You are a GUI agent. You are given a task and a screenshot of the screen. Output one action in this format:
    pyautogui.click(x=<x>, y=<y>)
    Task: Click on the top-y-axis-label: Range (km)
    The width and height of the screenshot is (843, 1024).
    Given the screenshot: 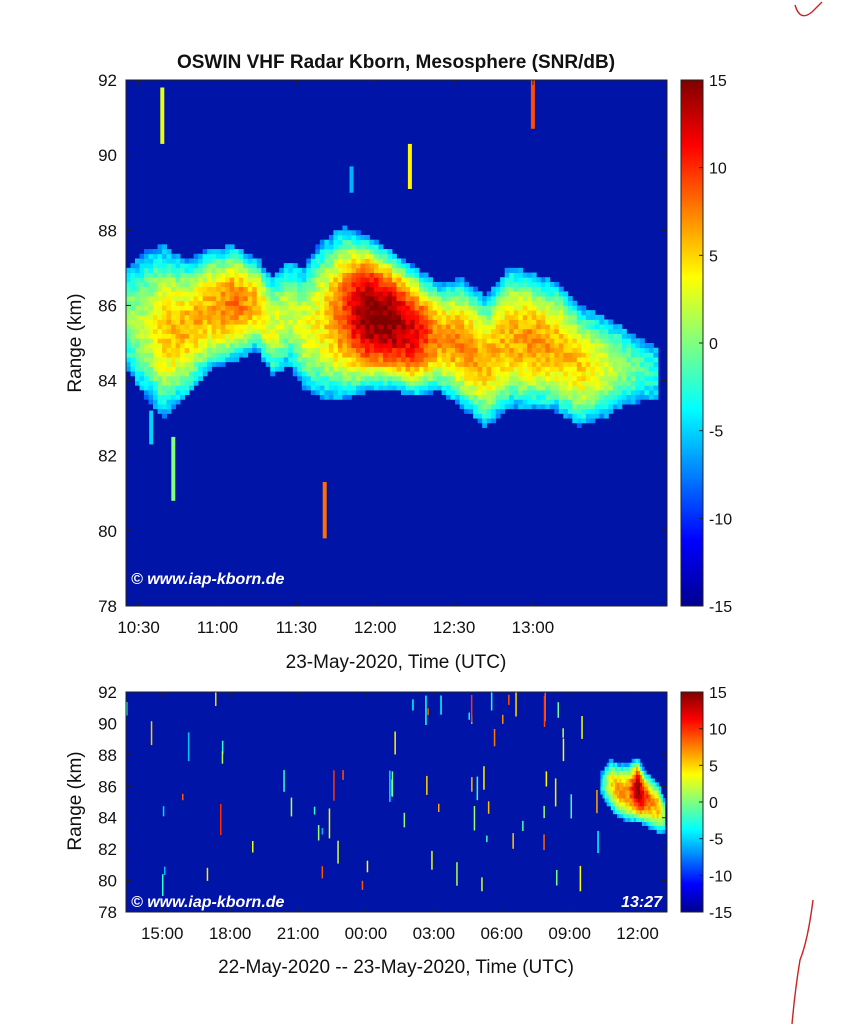 What is the action you would take?
    pyautogui.click(x=75, y=342)
    